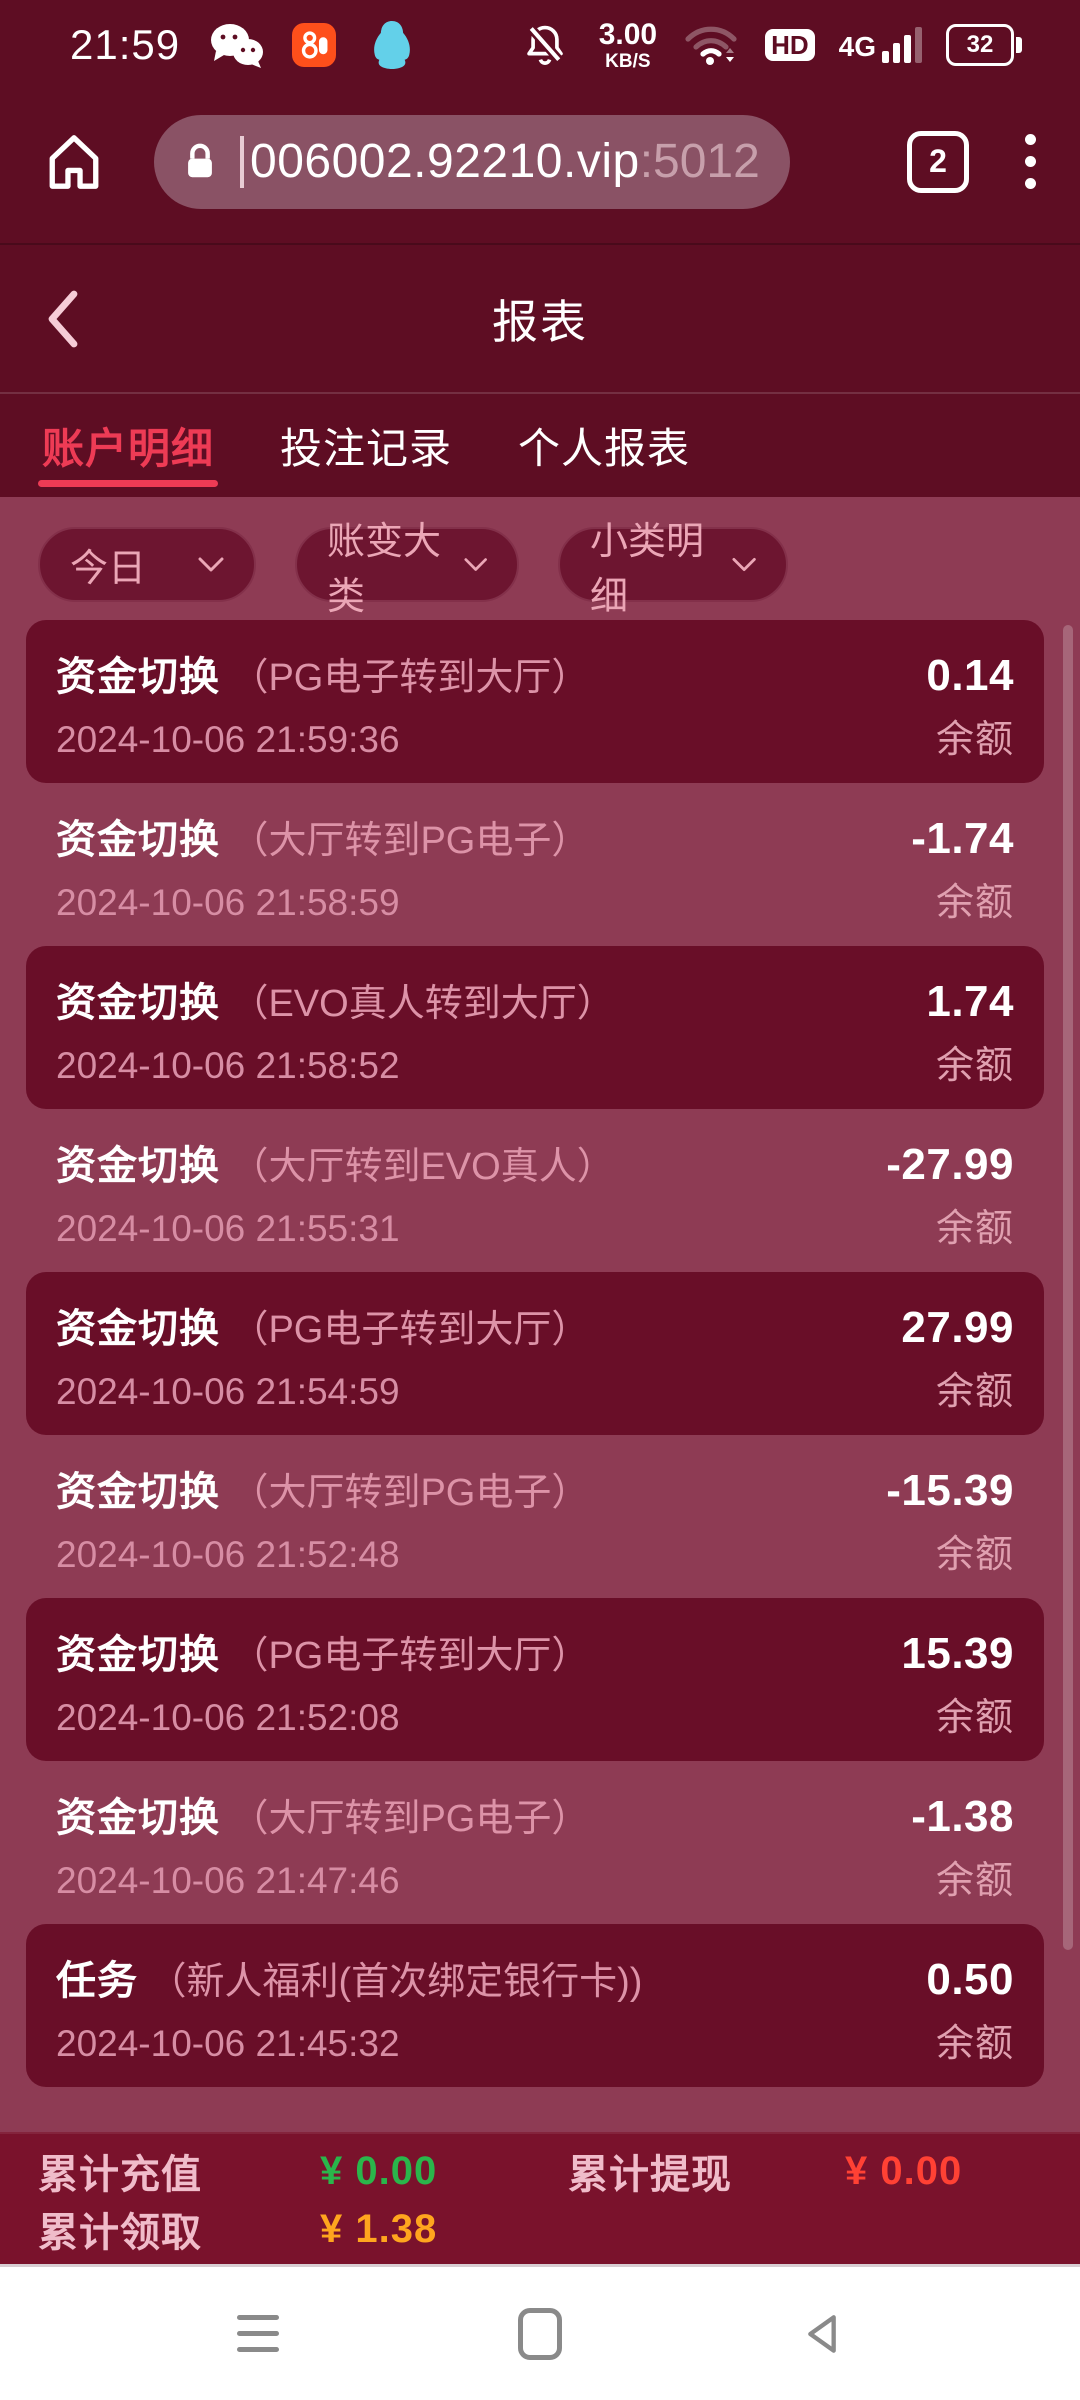 The image size is (1080, 2400). I want to click on url-host: 006002.92210.vip, so click(445, 161).